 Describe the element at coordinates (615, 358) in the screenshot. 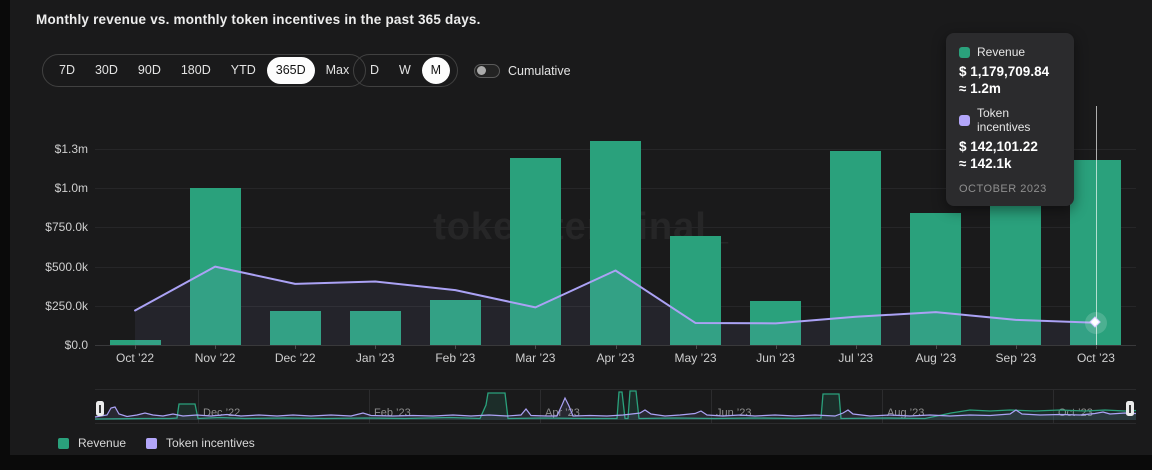

I see `x-axis-label: Apr ’23` at that location.